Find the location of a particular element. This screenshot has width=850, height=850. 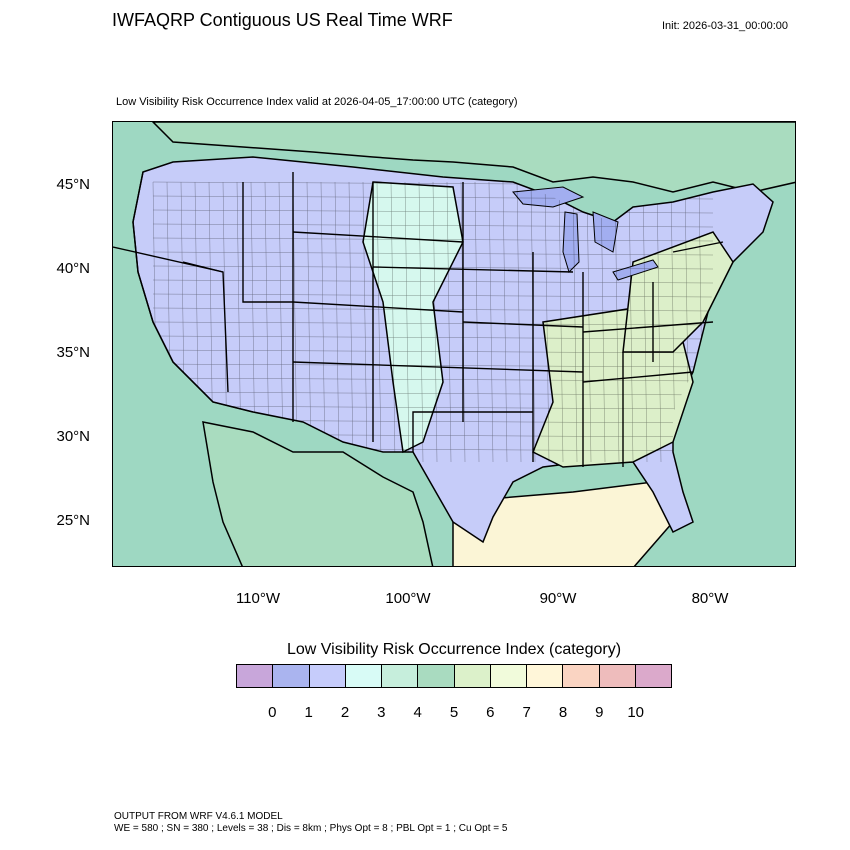

mexico-land is located at coordinates (318, 493).